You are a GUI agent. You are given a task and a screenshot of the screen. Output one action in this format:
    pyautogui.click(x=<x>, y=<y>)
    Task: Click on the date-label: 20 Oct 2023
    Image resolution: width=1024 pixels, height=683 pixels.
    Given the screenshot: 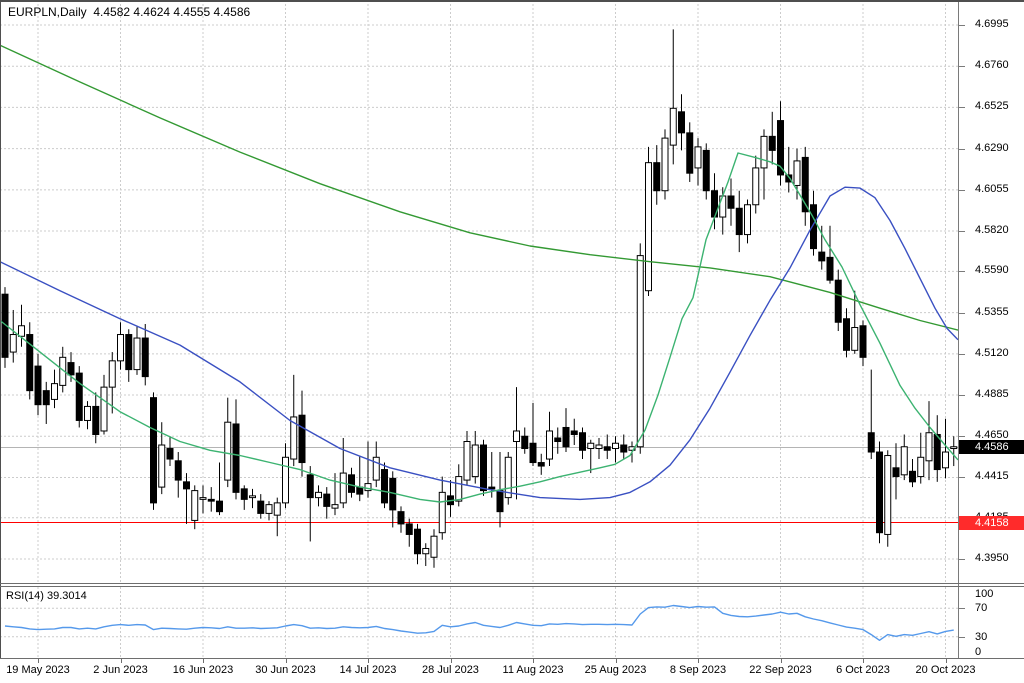 What is the action you would take?
    pyautogui.click(x=945, y=670)
    